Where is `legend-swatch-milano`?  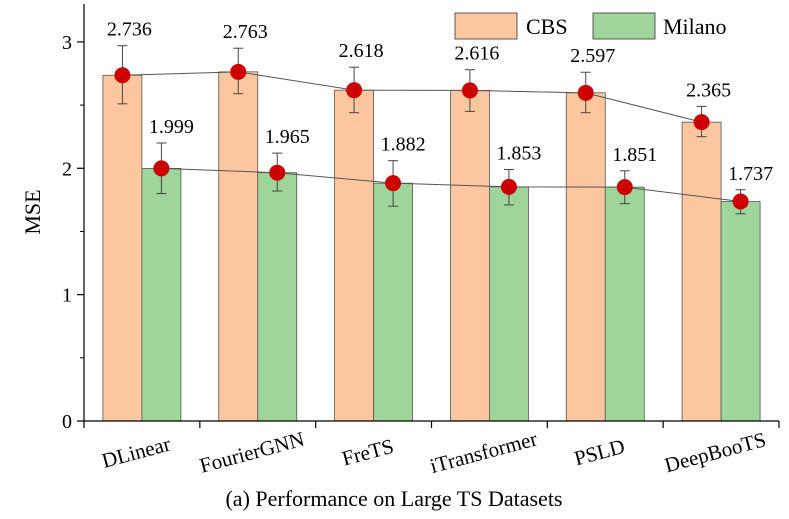 legend-swatch-milano is located at coordinates (624, 26).